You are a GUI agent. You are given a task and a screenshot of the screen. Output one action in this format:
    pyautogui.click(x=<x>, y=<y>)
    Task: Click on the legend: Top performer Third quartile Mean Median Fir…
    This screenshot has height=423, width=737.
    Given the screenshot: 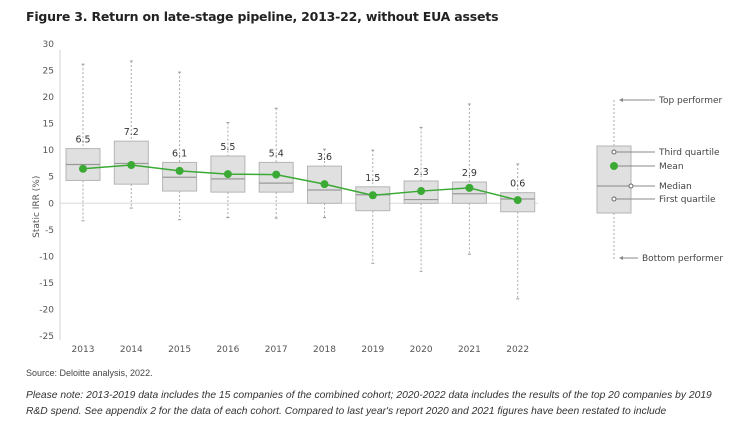 What is the action you would take?
    pyautogui.click(x=659, y=180)
    